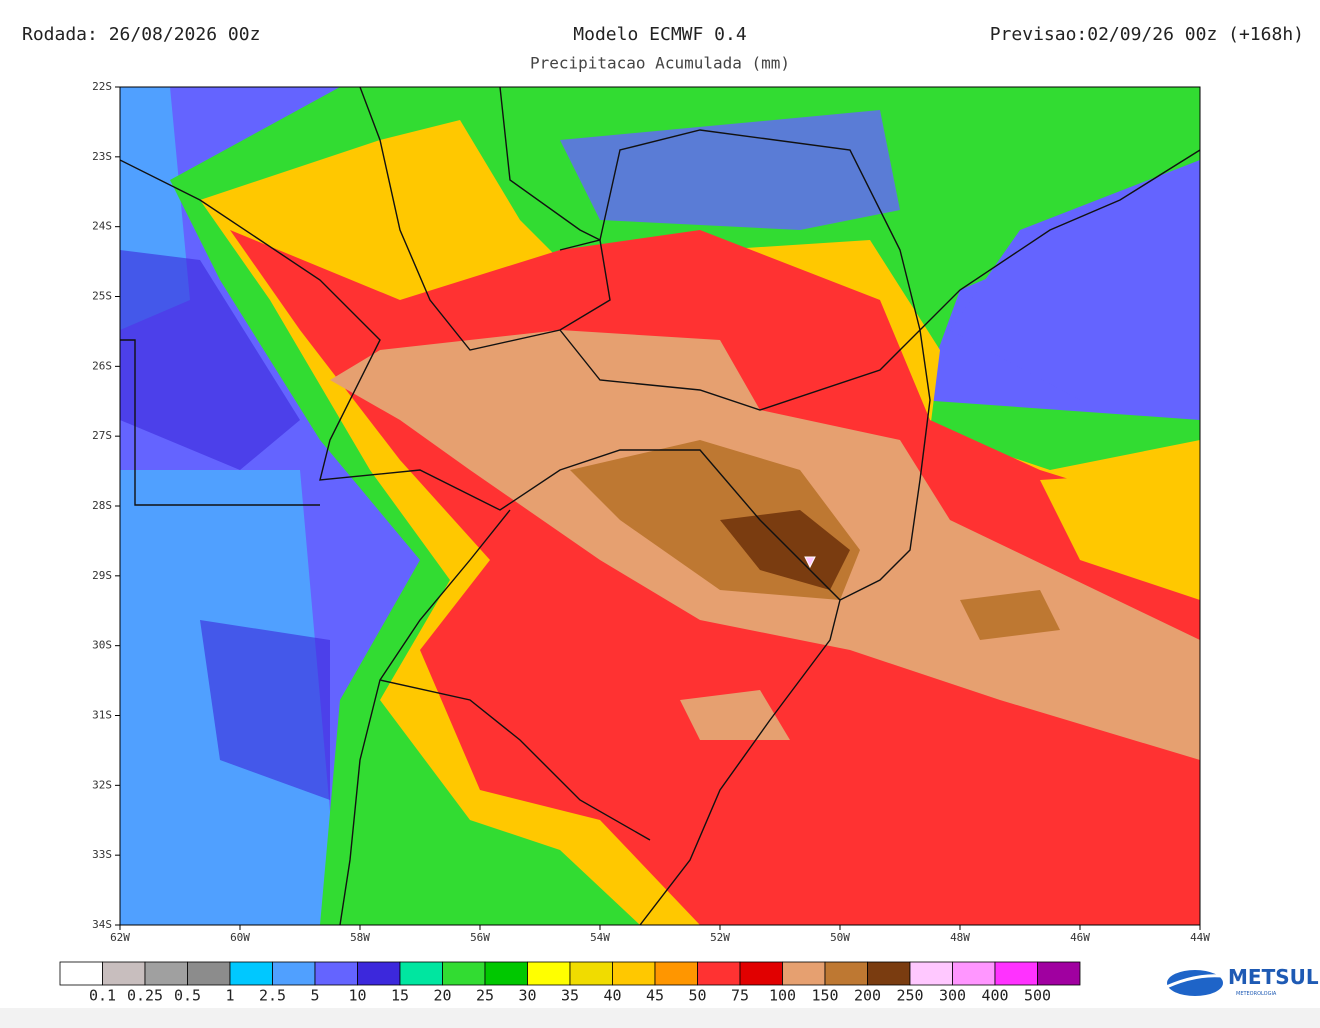 This screenshot has width=1320, height=1028. I want to click on lat-label: 28S, so click(102, 505).